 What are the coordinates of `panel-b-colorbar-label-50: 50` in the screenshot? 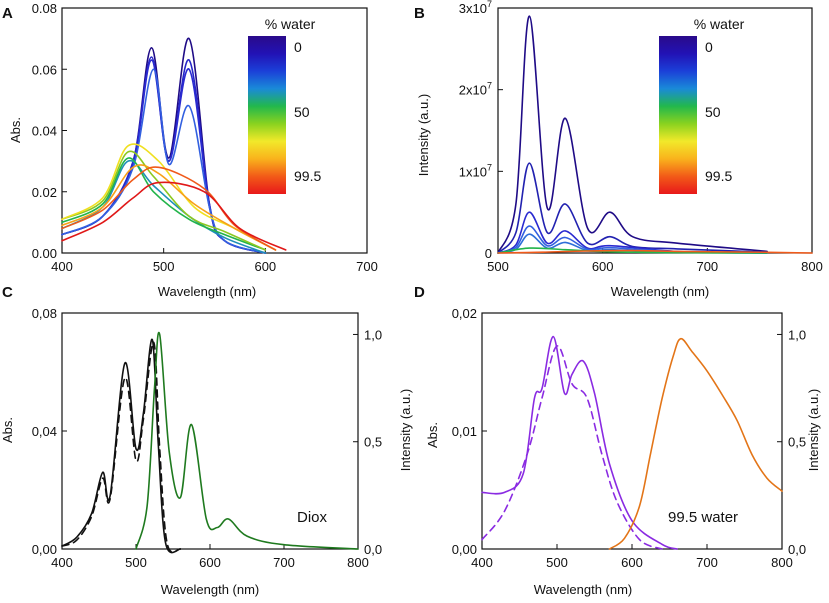 It's located at (713, 112).